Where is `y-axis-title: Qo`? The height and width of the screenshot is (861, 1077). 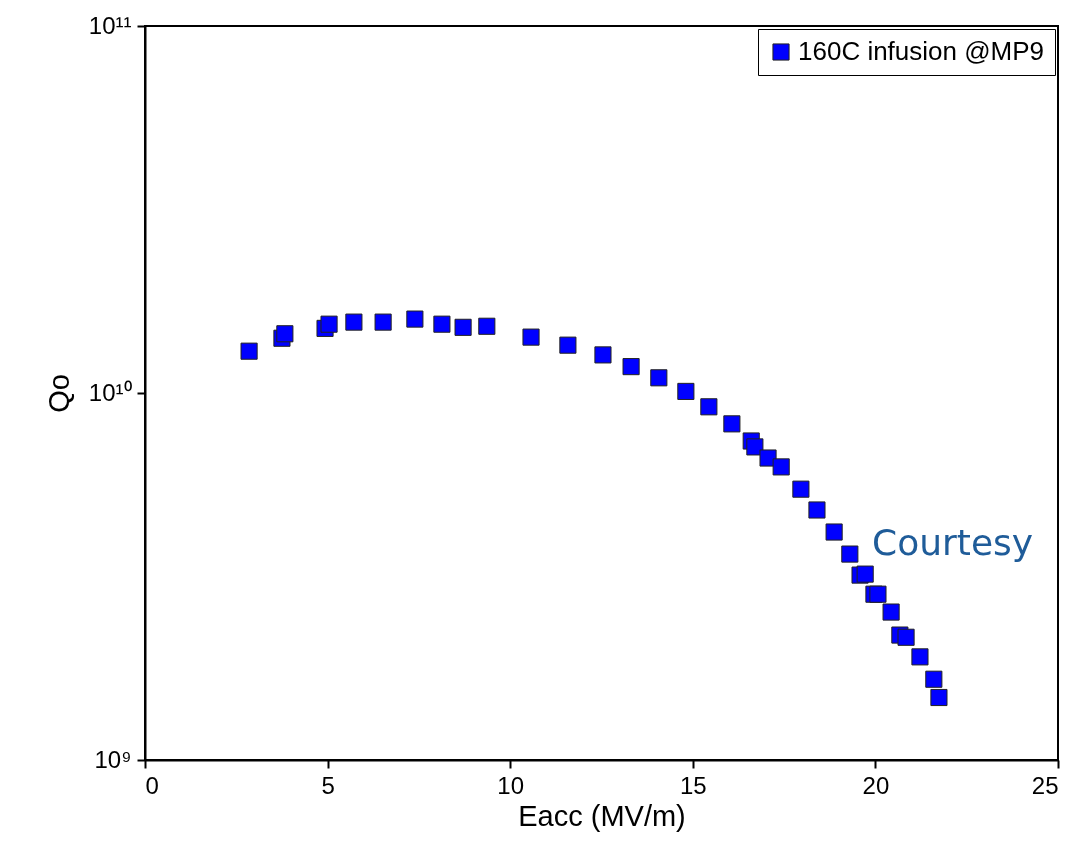
y-axis-title: Qo is located at coordinates (58, 393).